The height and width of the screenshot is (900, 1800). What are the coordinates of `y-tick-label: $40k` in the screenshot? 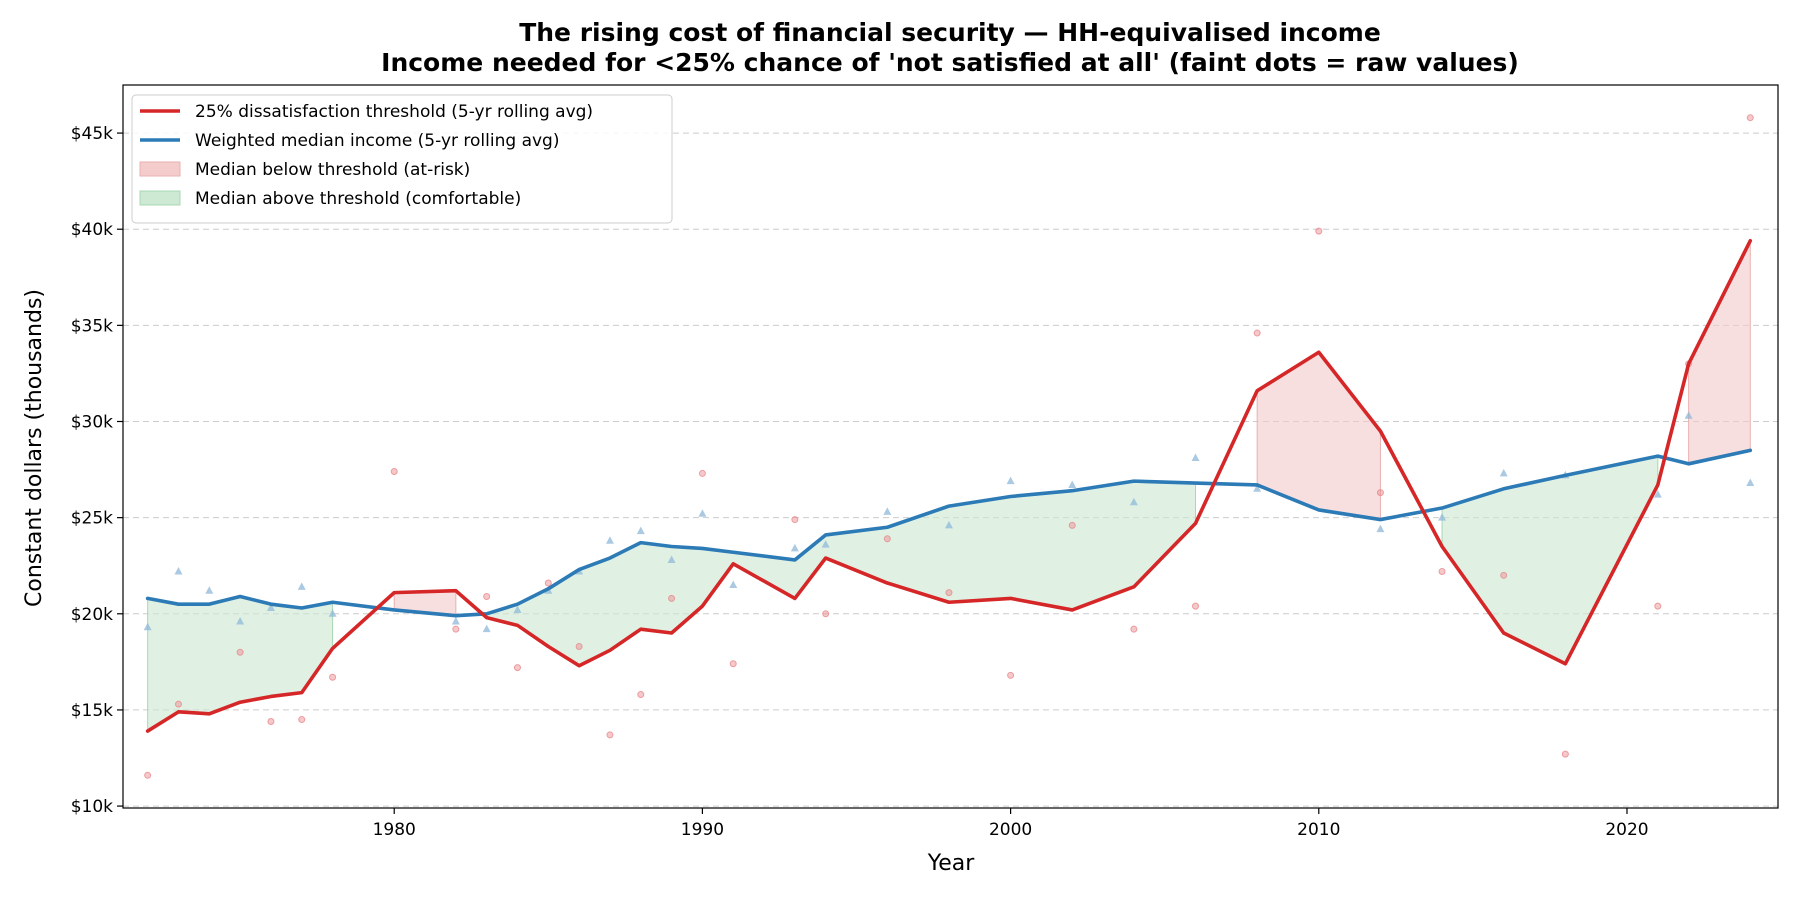 It's located at (92, 230).